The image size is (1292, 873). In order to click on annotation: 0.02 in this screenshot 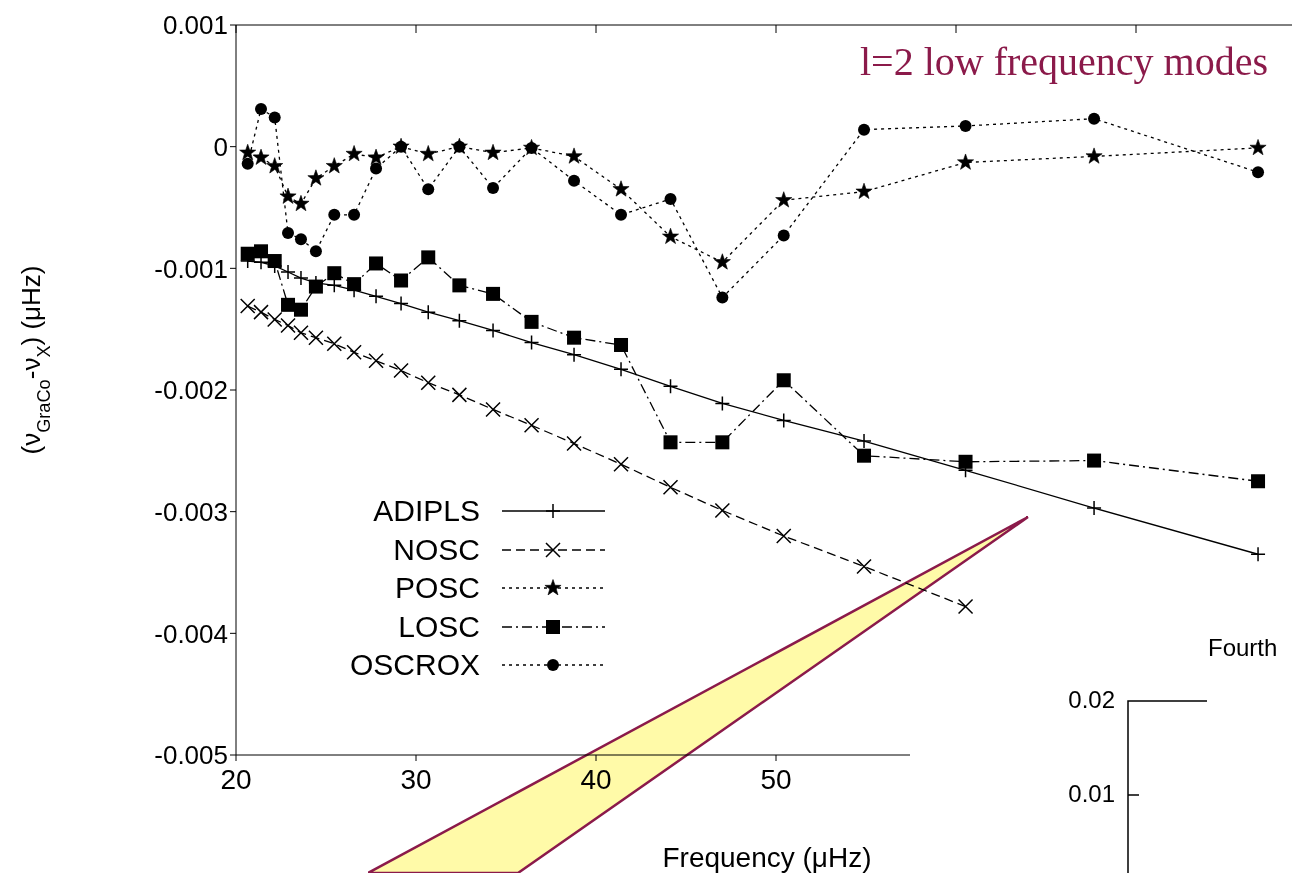, I will do `click(1091, 700)`.